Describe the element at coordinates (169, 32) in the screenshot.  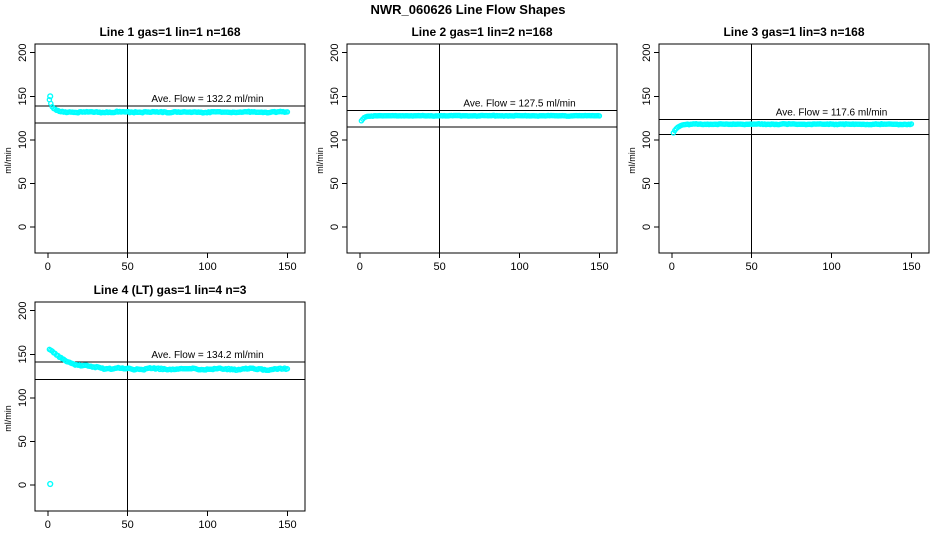
I see `panel-title: Line 1 gas=1 lin=1 n=168` at that location.